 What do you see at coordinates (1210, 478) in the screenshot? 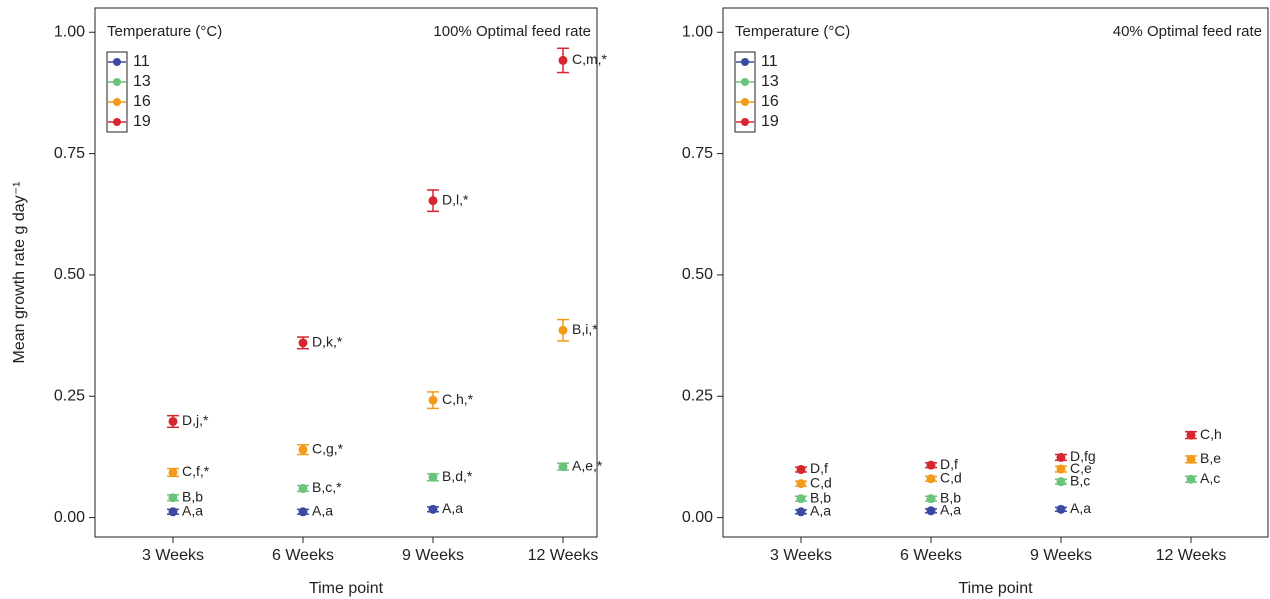
I see `point-label: A,c` at bounding box center [1210, 478].